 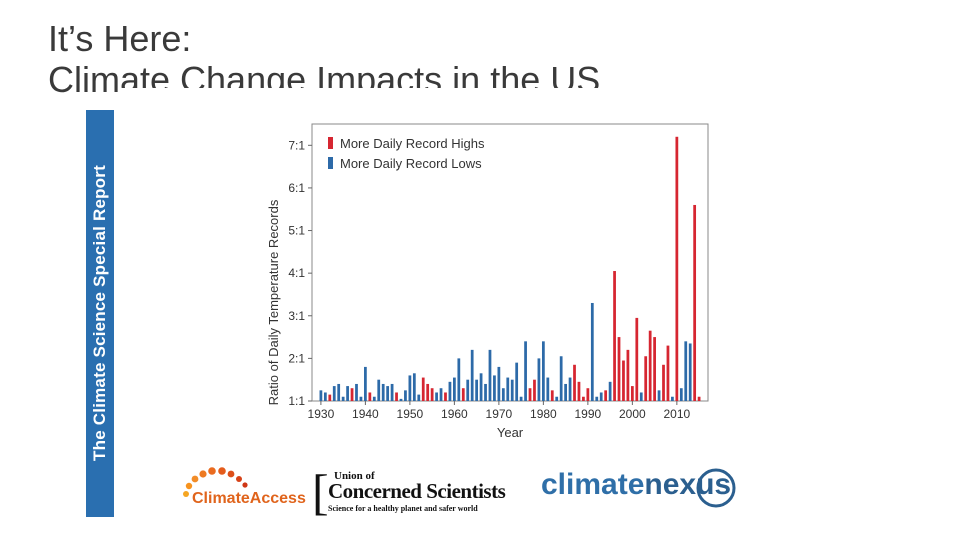 I want to click on bar-1968, so click(x=490, y=375).